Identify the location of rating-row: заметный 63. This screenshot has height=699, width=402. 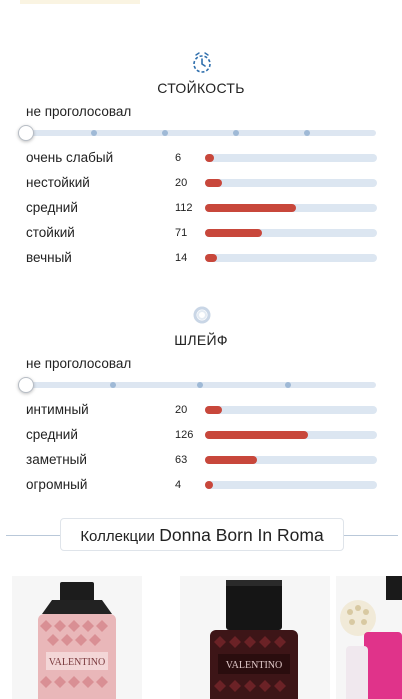
(201, 460).